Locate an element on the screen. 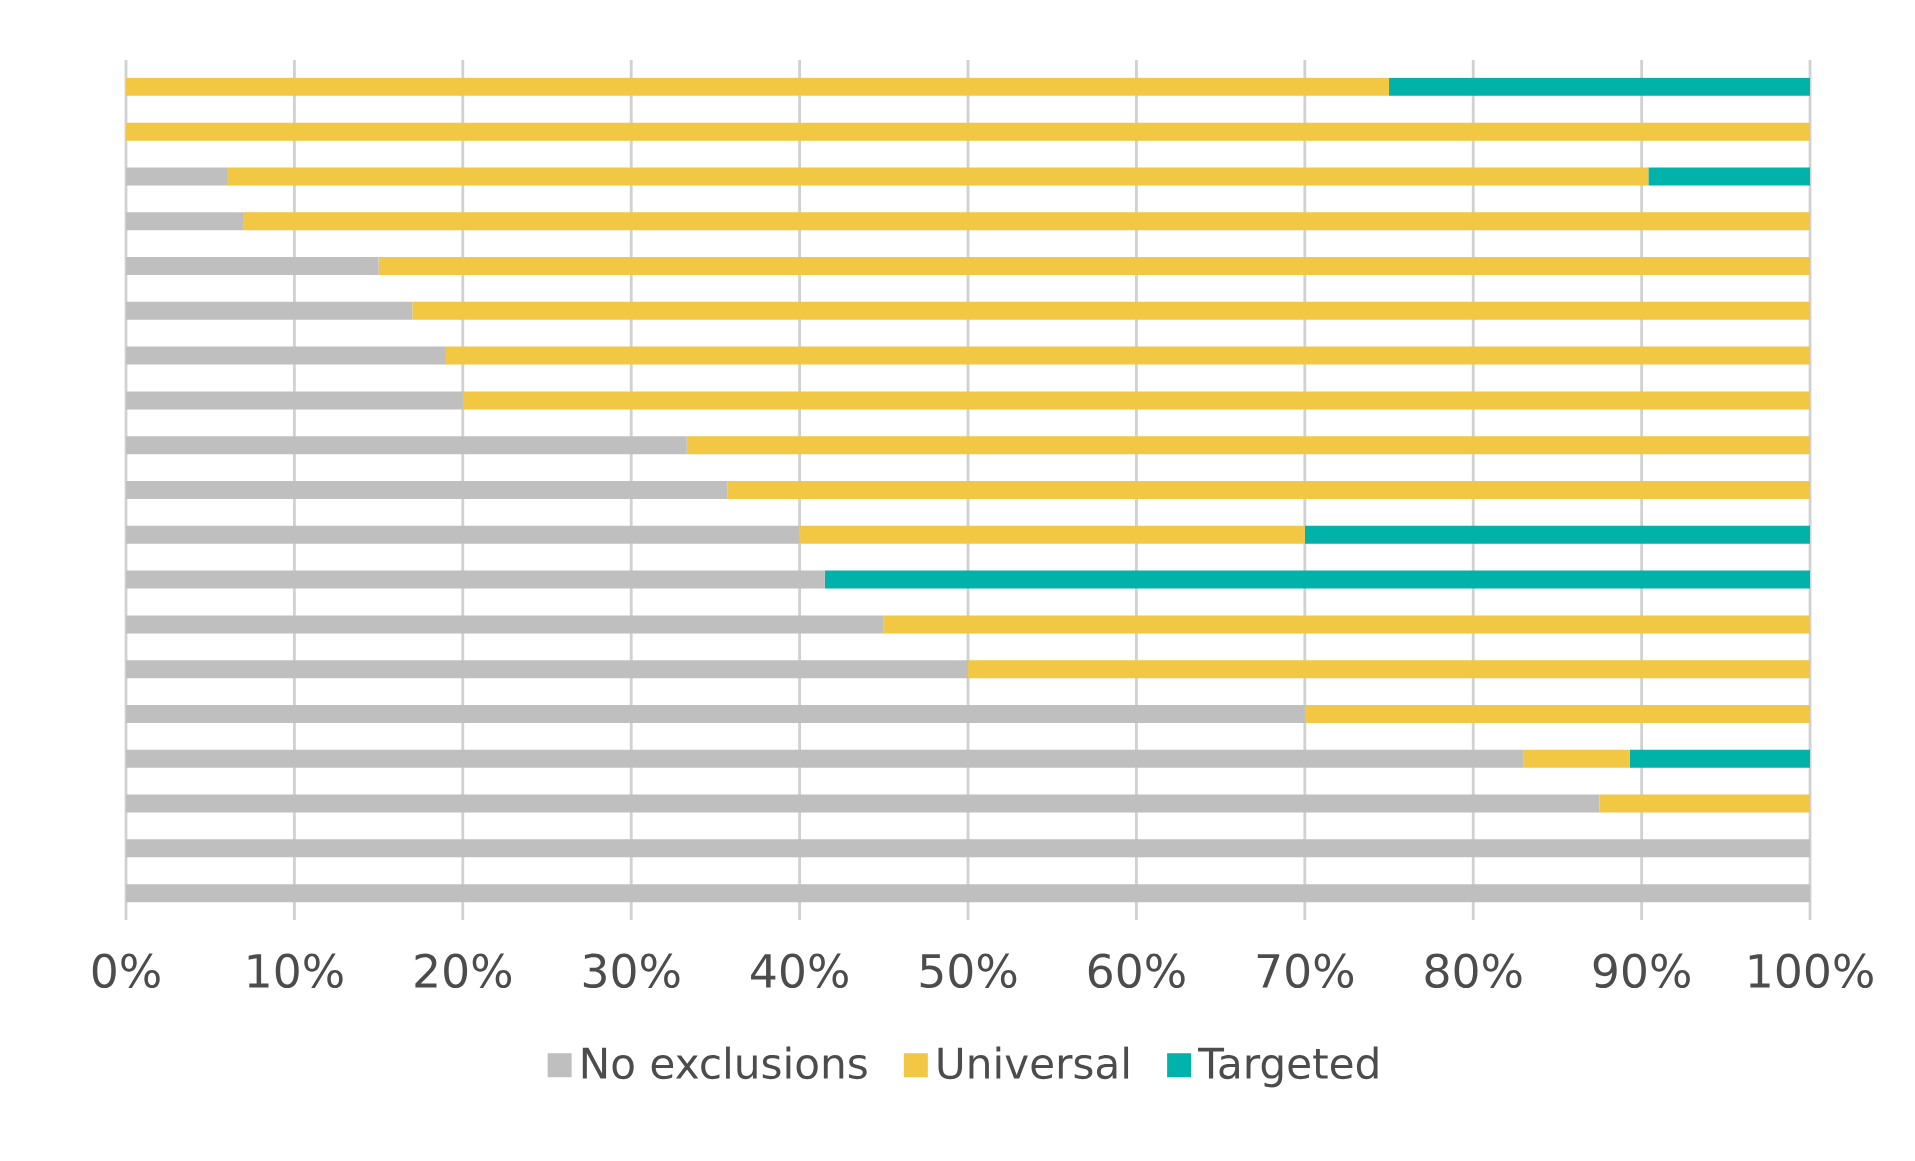 The image size is (1915, 1161). legend-label: Universal is located at coordinates (1033, 1063).